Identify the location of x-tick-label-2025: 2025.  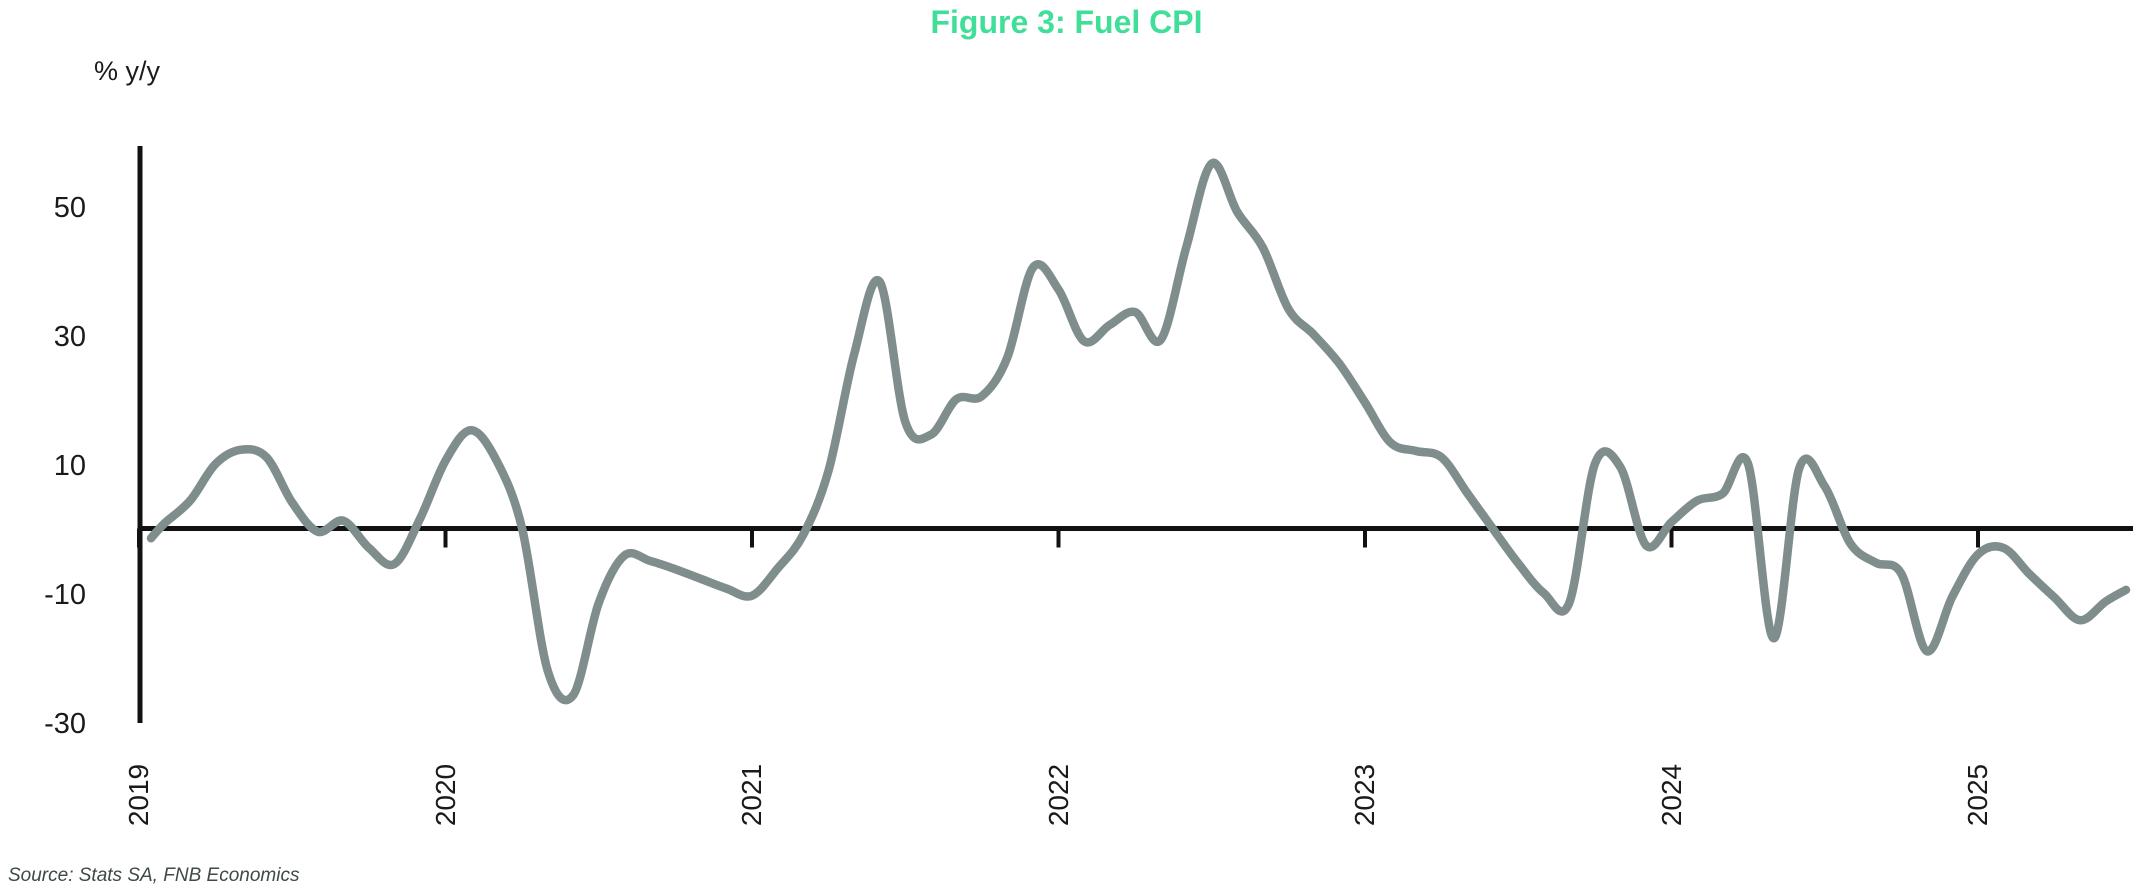
(1977, 795).